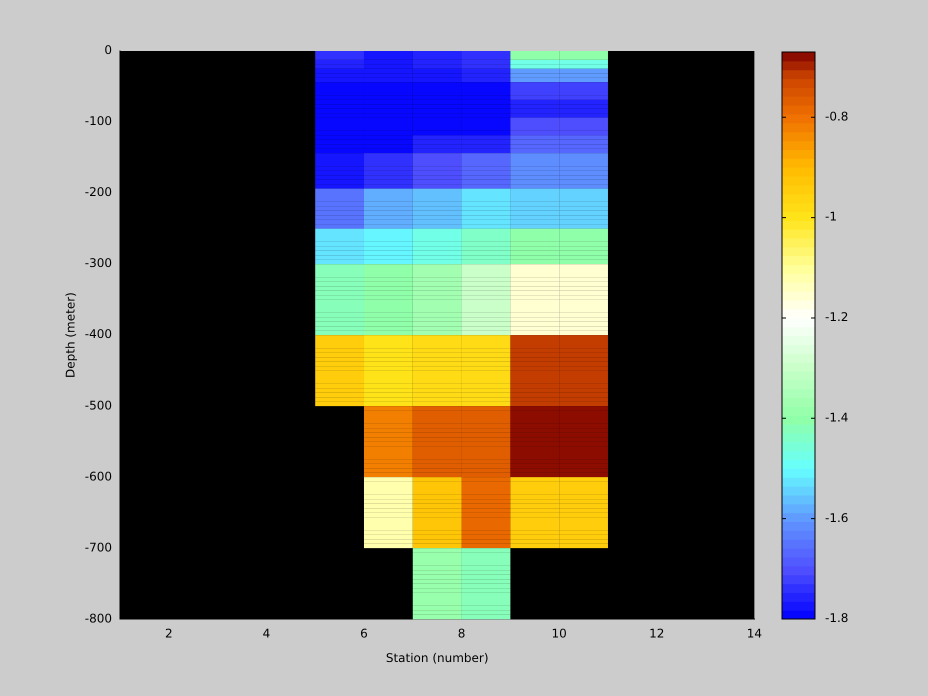 The height and width of the screenshot is (696, 928). What do you see at coordinates (836, 517) in the screenshot?
I see `color-bar-label: -1.6` at bounding box center [836, 517].